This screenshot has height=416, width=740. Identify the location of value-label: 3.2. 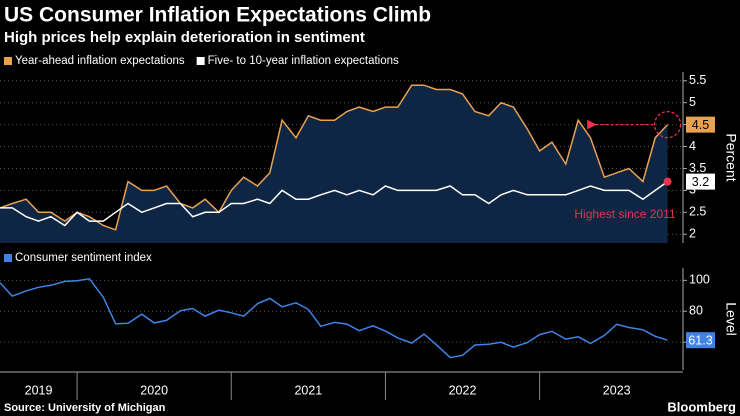
(700, 182).